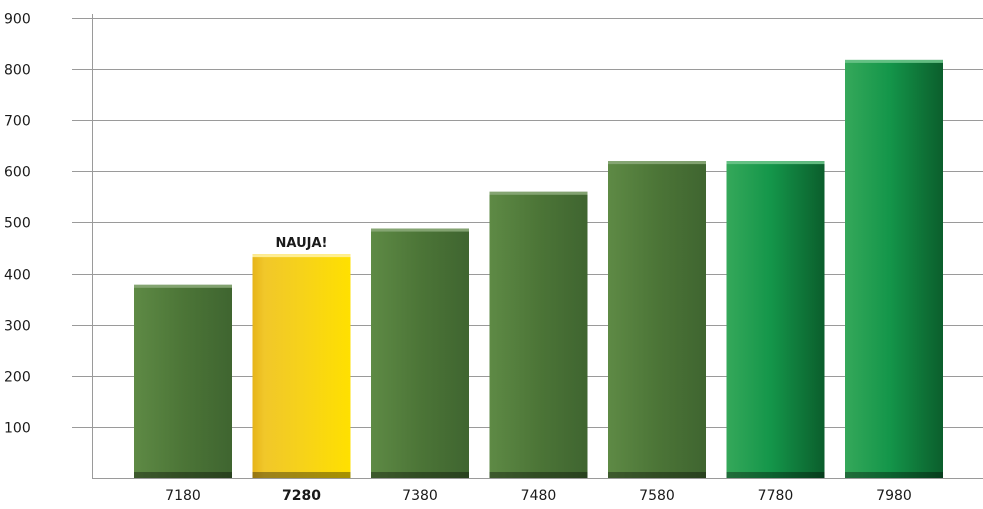  Describe the element at coordinates (17, 276) in the screenshot. I see `y-tick-label-400: 400` at that location.